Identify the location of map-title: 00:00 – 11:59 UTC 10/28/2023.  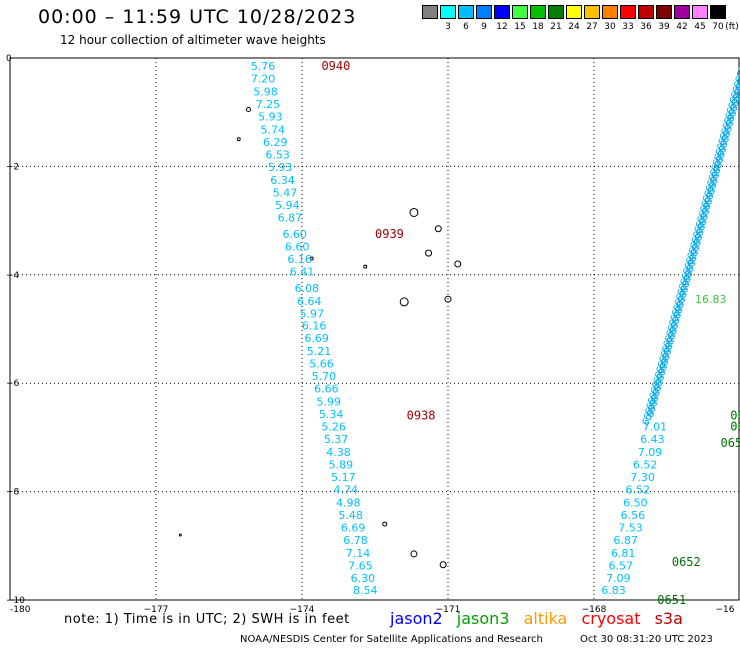
(197, 17).